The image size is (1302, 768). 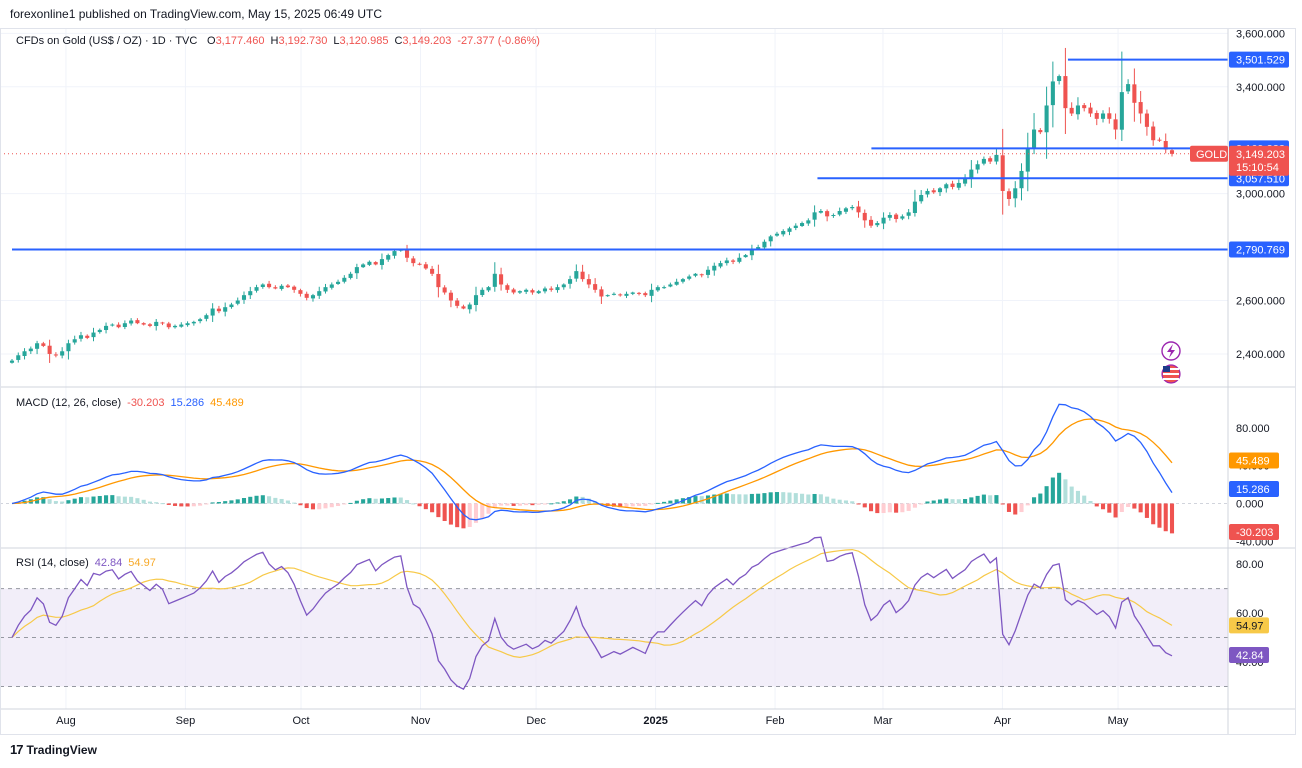 What do you see at coordinates (1260, 179) in the screenshot?
I see `level-price-label: 3,057.510` at bounding box center [1260, 179].